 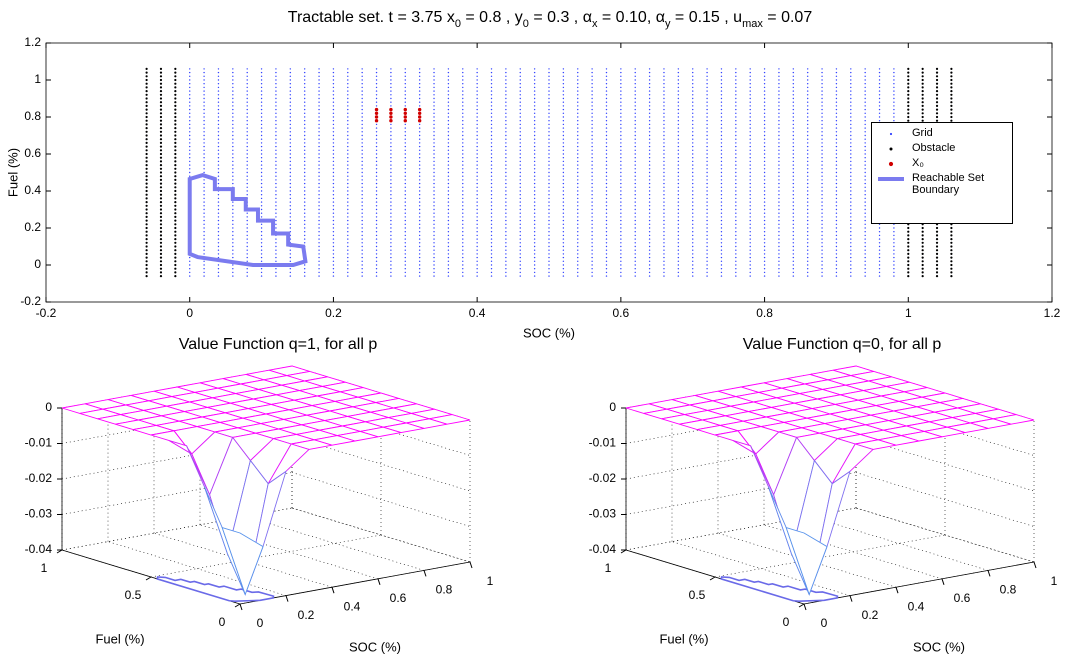 What do you see at coordinates (908, 313) in the screenshot?
I see `x-tick-label: 1` at bounding box center [908, 313].